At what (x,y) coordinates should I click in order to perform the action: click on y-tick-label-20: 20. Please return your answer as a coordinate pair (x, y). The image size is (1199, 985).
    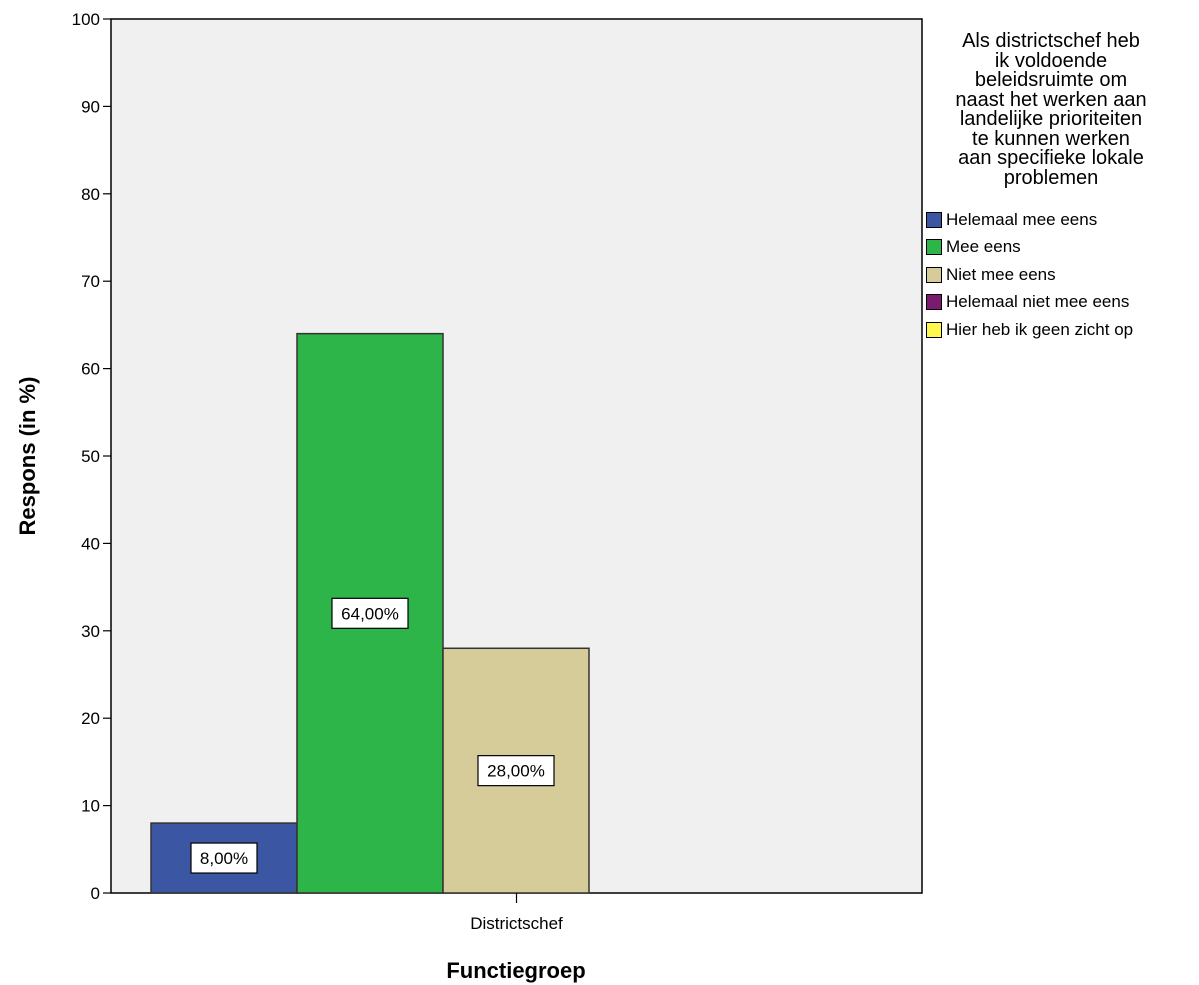
    Looking at the image, I should click on (90, 718).